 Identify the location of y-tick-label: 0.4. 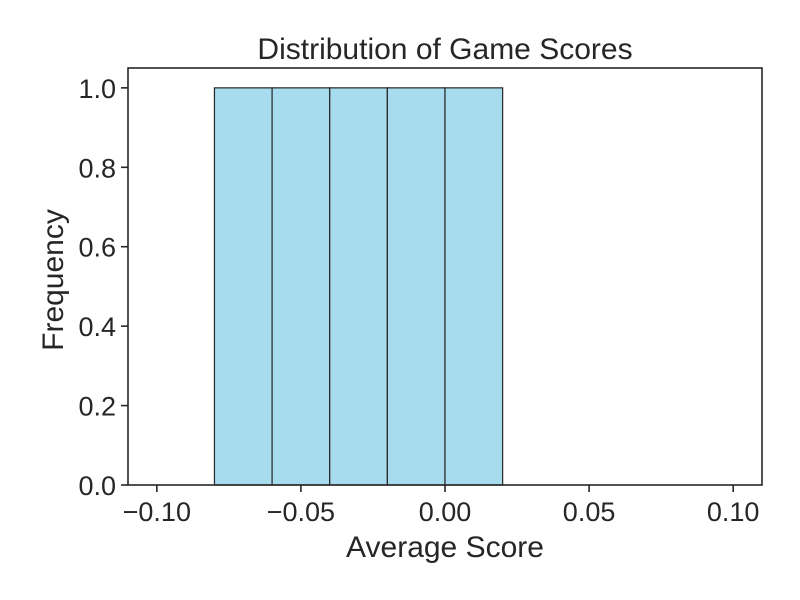
(97, 327).